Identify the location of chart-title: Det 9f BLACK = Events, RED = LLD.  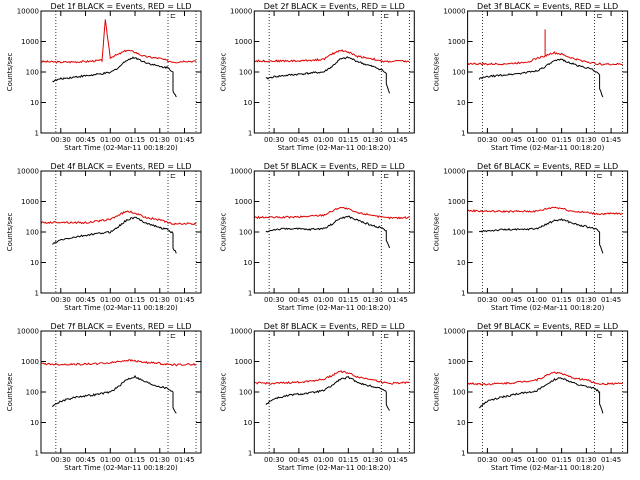
(547, 326).